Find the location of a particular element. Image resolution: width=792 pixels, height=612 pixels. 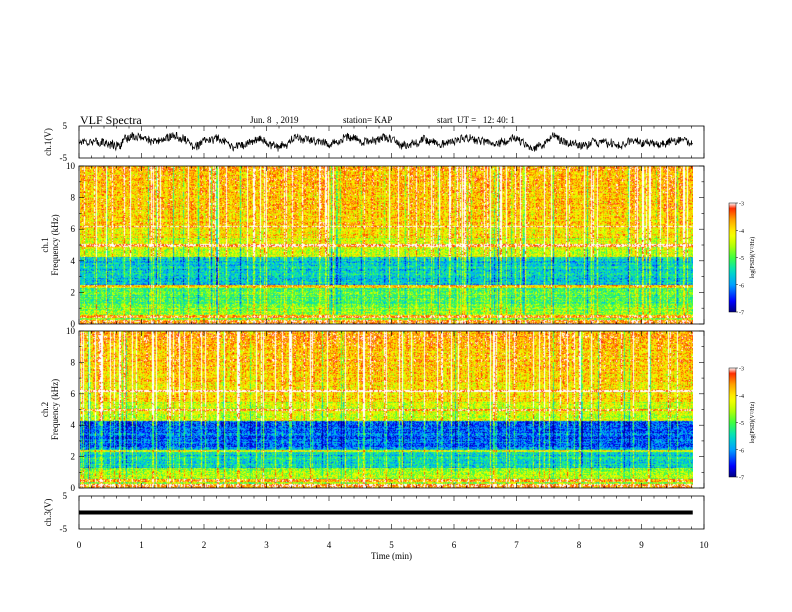

ch1-x-ticks is located at coordinates (391, 142).